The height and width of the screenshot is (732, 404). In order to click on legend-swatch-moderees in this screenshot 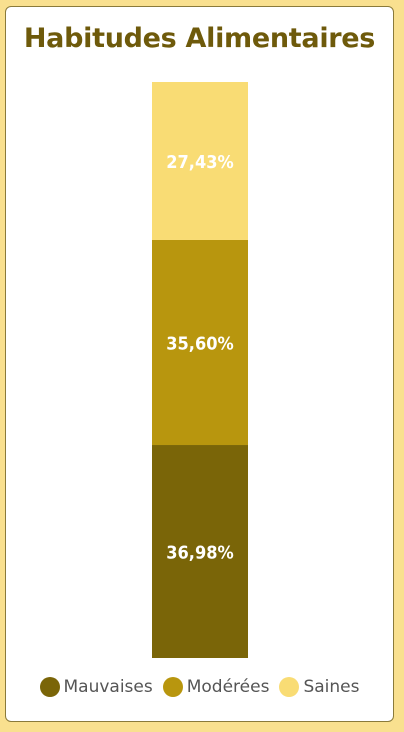, I will do `click(172, 687)`.